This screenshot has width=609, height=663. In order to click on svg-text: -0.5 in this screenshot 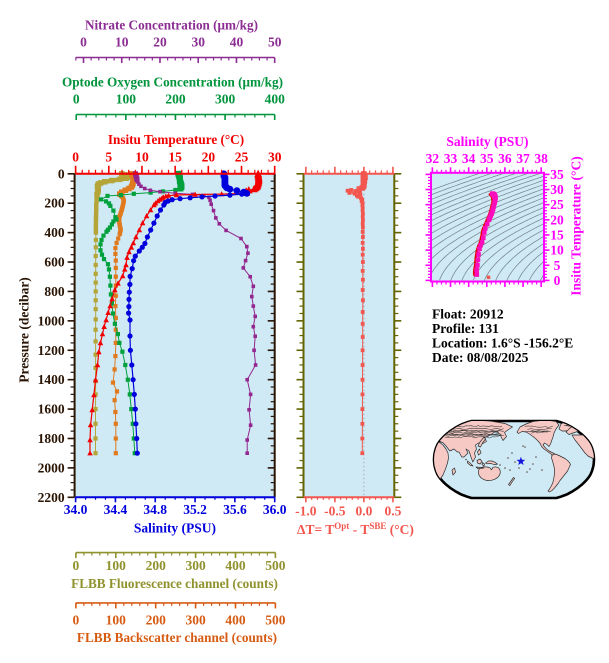, I will do `click(335, 511)`.